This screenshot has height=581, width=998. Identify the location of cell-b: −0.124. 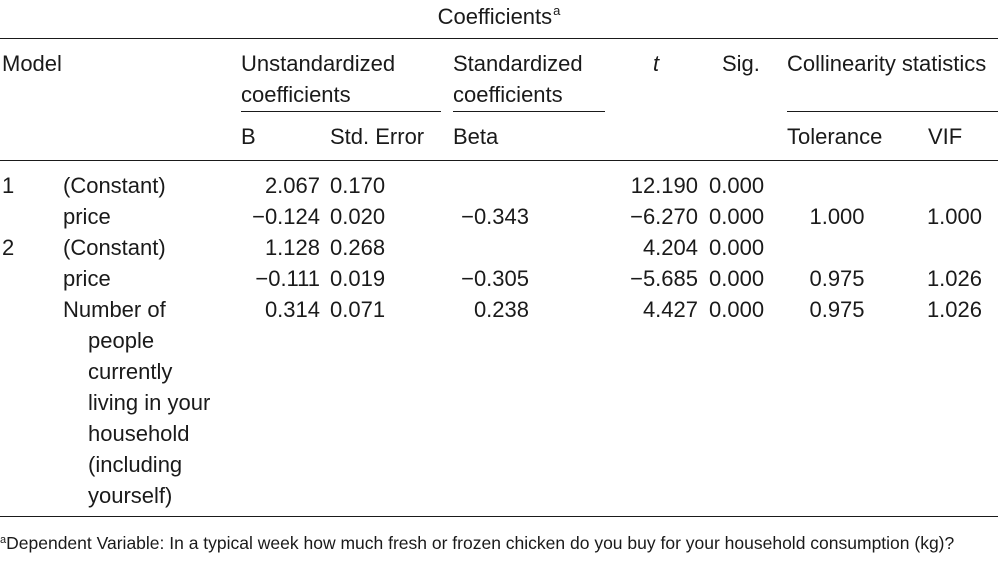
(286, 216).